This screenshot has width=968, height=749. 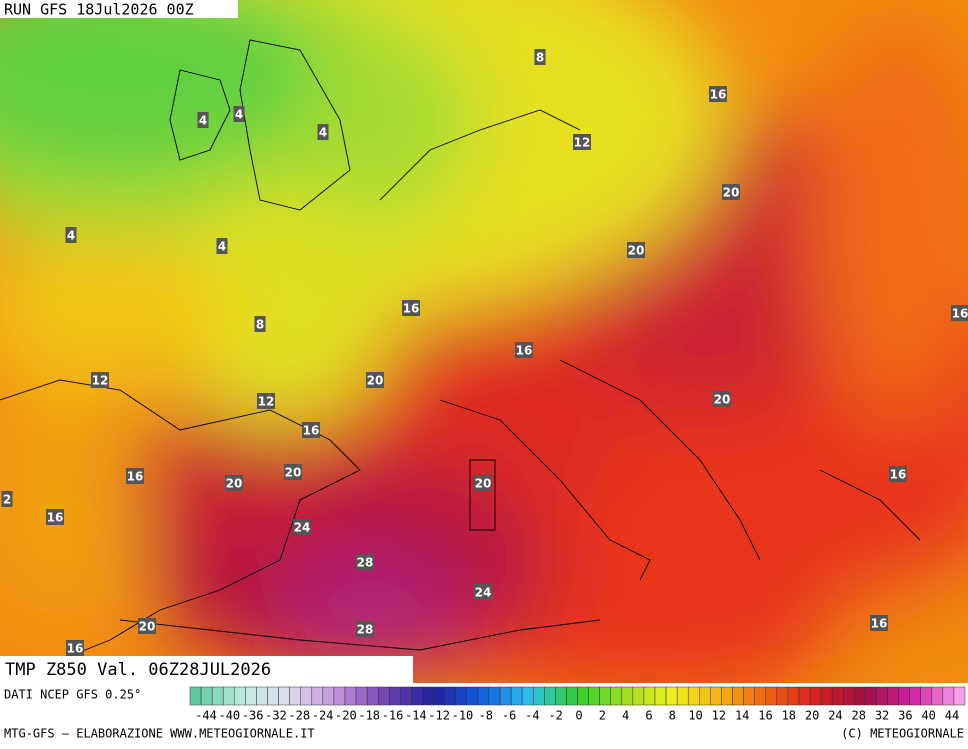 What do you see at coordinates (648, 716) in the screenshot?
I see `scale-label: 6` at bounding box center [648, 716].